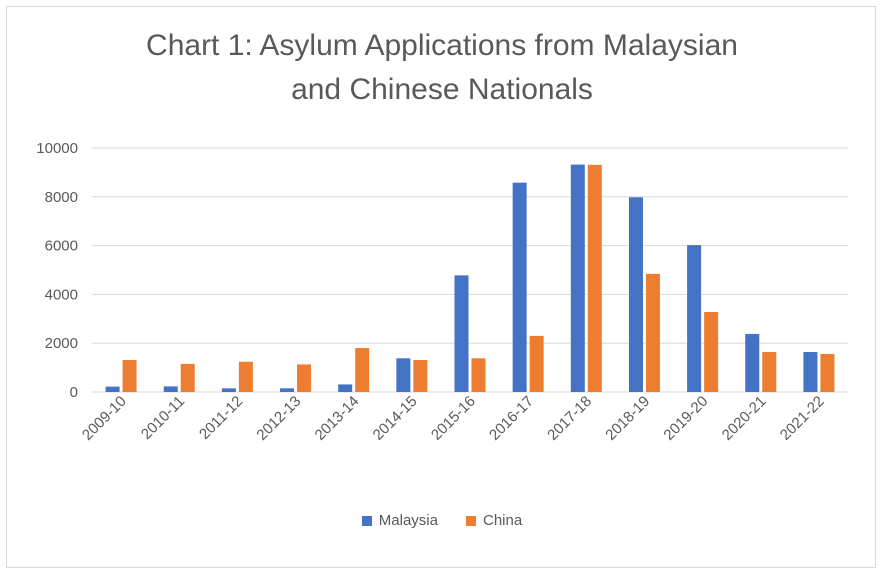  Describe the element at coordinates (442, 89) in the screenshot. I see `chart-title-line-2: and Chinese Nationals` at that location.